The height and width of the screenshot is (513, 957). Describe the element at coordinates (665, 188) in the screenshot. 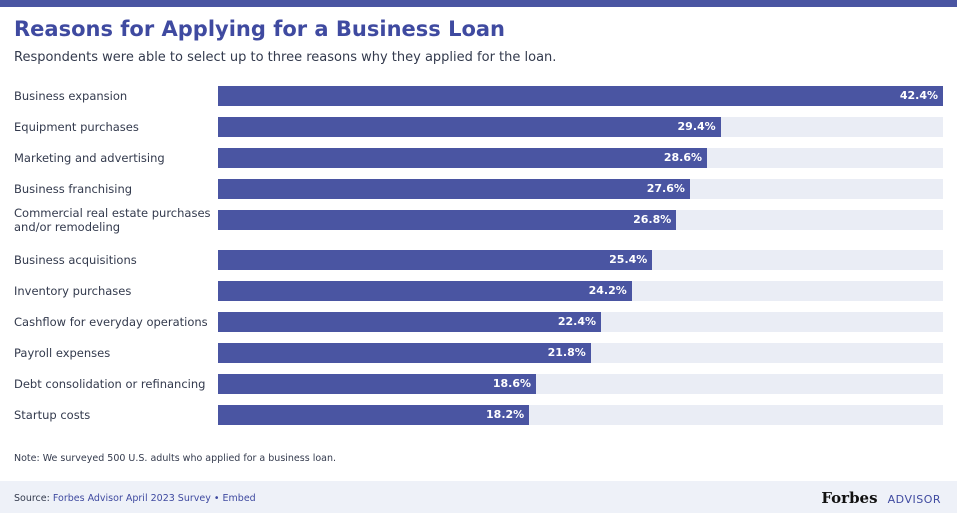

I see `bar-value-label: 27.6%` at that location.